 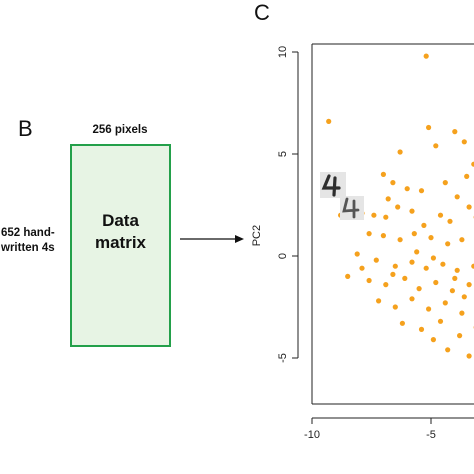 I want to click on data-matrix-title-line1: Data, so click(x=120, y=220).